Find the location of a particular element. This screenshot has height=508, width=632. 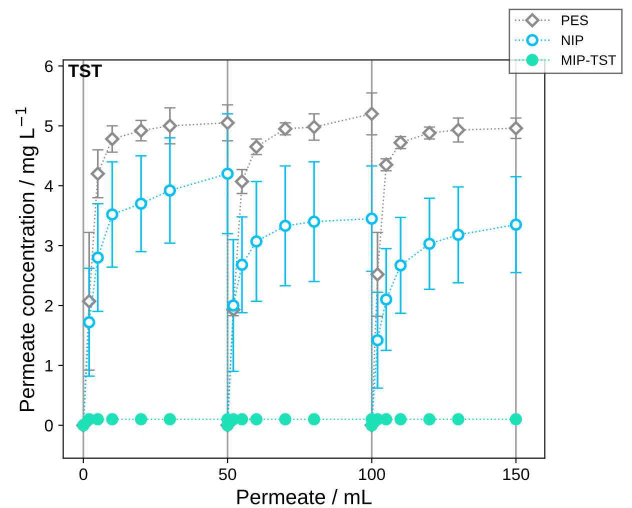

x-tick-label: 100 is located at coordinates (372, 474).